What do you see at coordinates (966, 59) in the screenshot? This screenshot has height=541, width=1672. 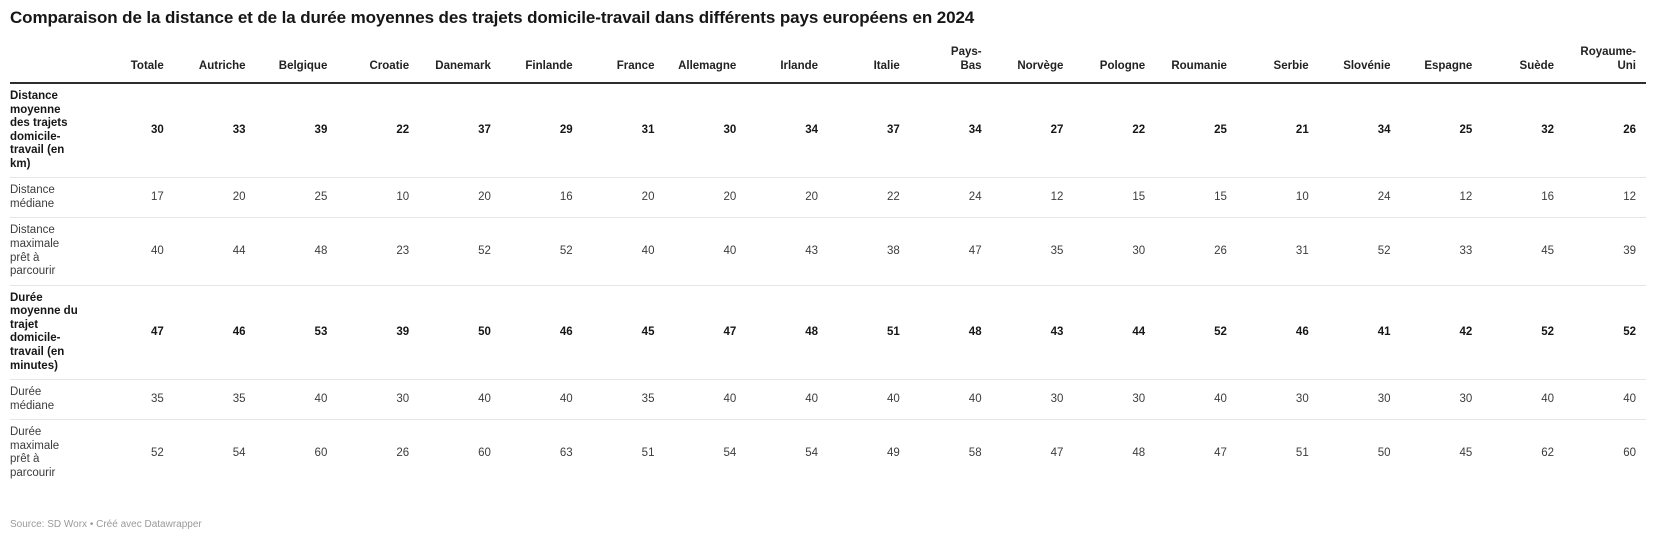 I see `column-header-pays-bas: Pays- Bas` at bounding box center [966, 59].